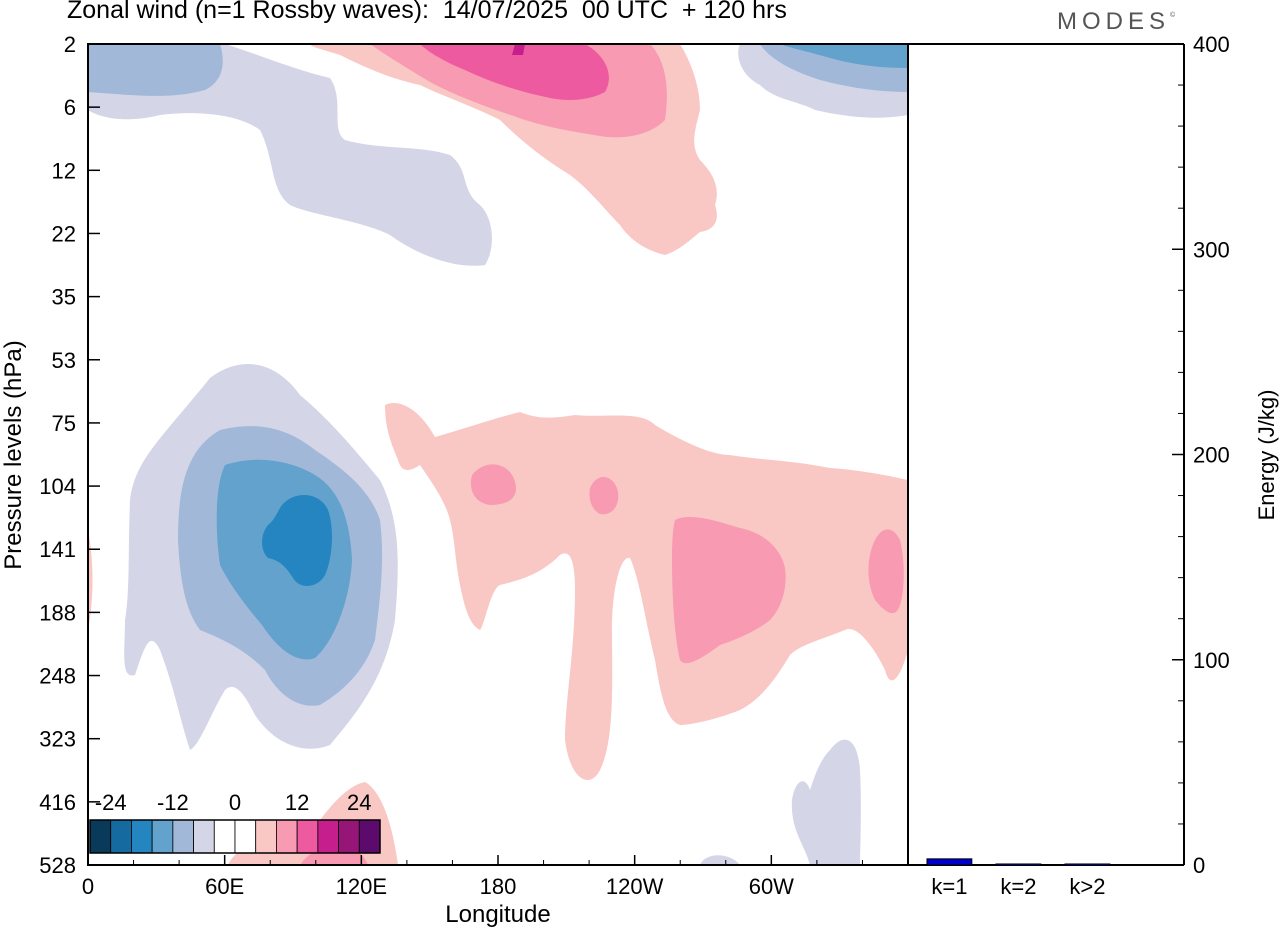 The image size is (1280, 930). I want to click on x-tick-label: 60W, so click(771, 886).